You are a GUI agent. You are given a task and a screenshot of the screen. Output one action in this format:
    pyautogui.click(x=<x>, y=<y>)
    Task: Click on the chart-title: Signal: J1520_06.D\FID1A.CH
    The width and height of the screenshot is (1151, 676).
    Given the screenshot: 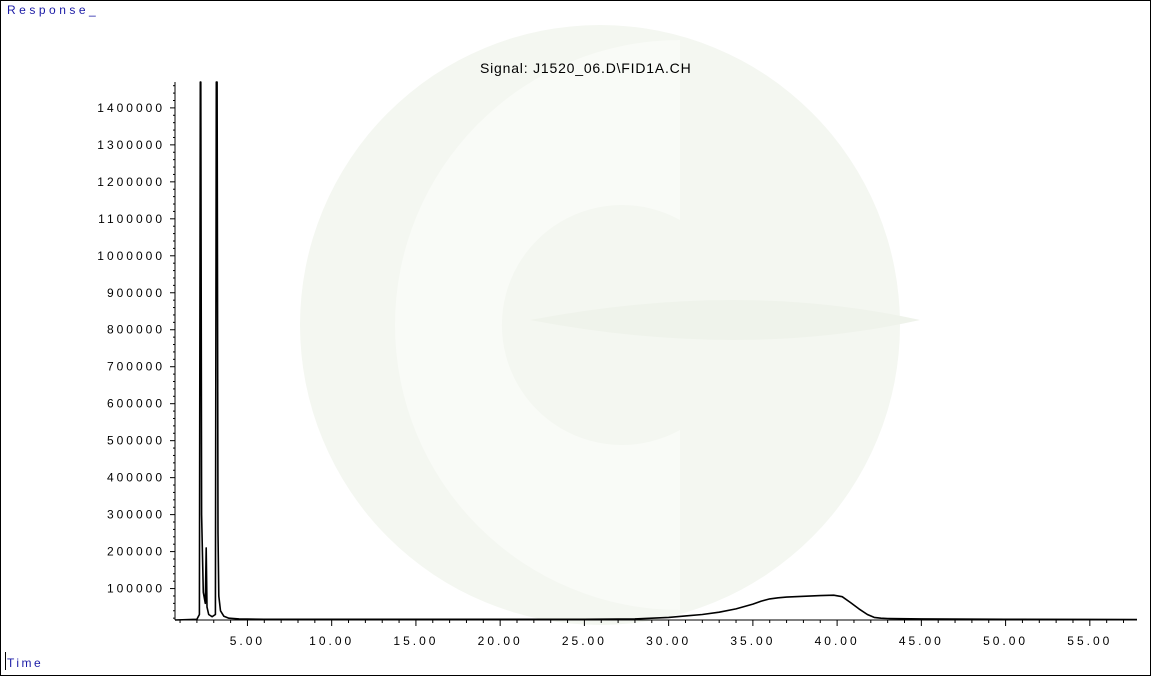 What is the action you would take?
    pyautogui.click(x=585, y=68)
    